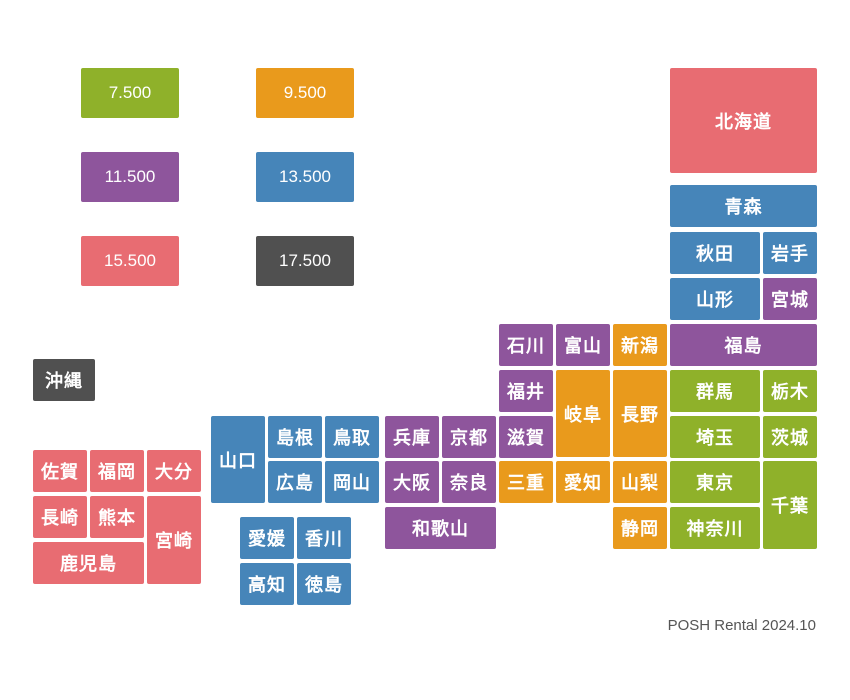  I want to click on prefecture-tile-chiba: 千葉, so click(790, 505).